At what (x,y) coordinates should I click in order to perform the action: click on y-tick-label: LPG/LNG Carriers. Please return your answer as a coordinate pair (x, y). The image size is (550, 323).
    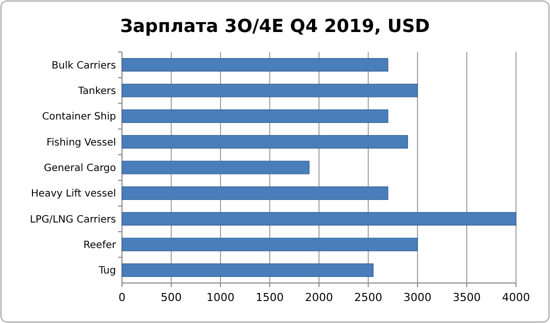
    Looking at the image, I should click on (73, 220).